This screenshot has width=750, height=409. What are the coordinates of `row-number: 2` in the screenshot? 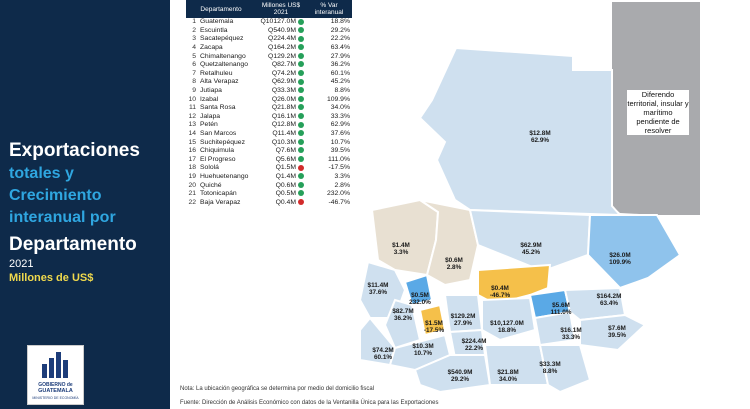 It's located at (194, 30).